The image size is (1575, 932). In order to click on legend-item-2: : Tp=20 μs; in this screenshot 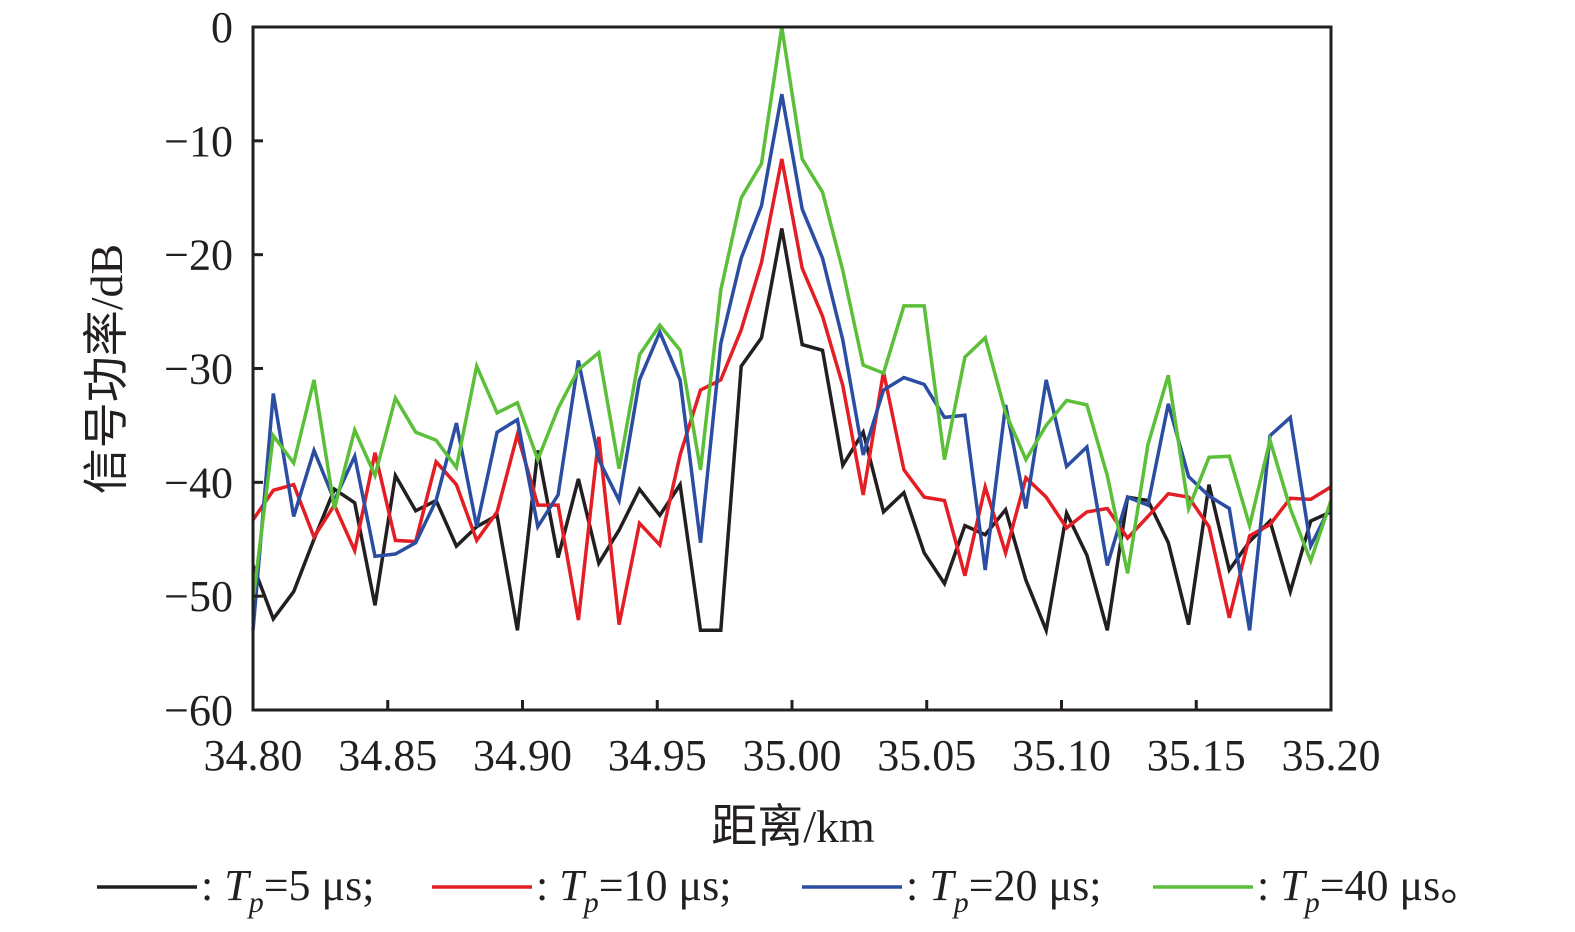, I will do `click(951, 890)`.